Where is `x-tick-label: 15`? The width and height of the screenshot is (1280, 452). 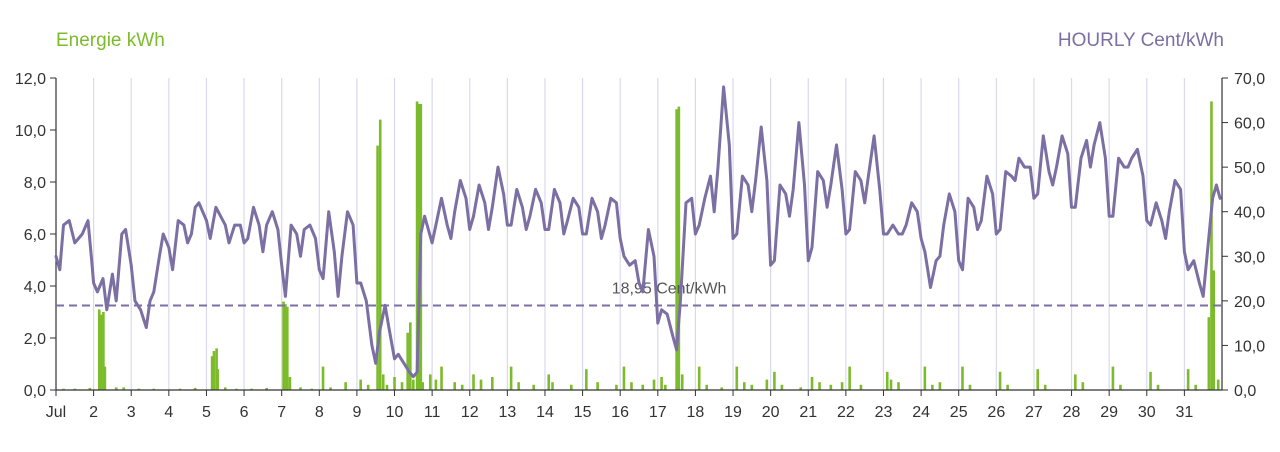 x-tick-label: 15 is located at coordinates (583, 412).